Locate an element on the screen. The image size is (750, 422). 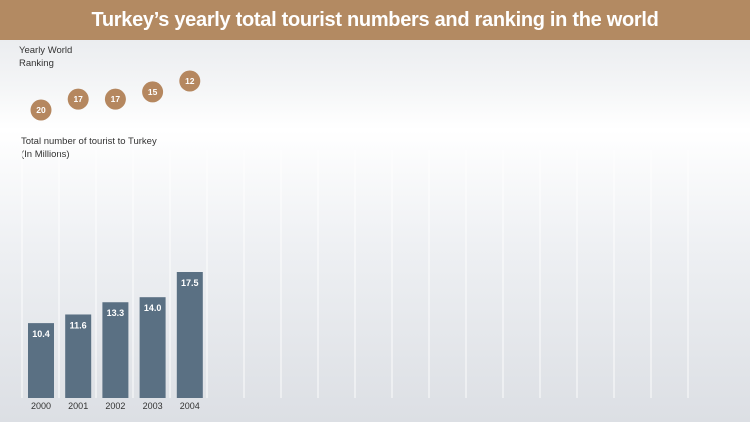
x-tick-label: 2004 is located at coordinates (190, 406).